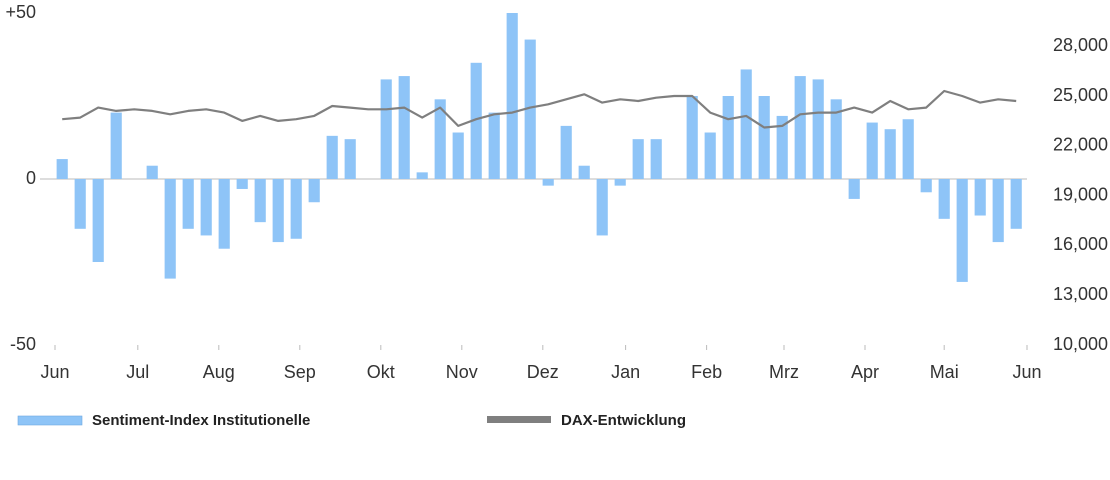 The image size is (1110, 480). I want to click on x-tick-label: Nov, so click(462, 372).